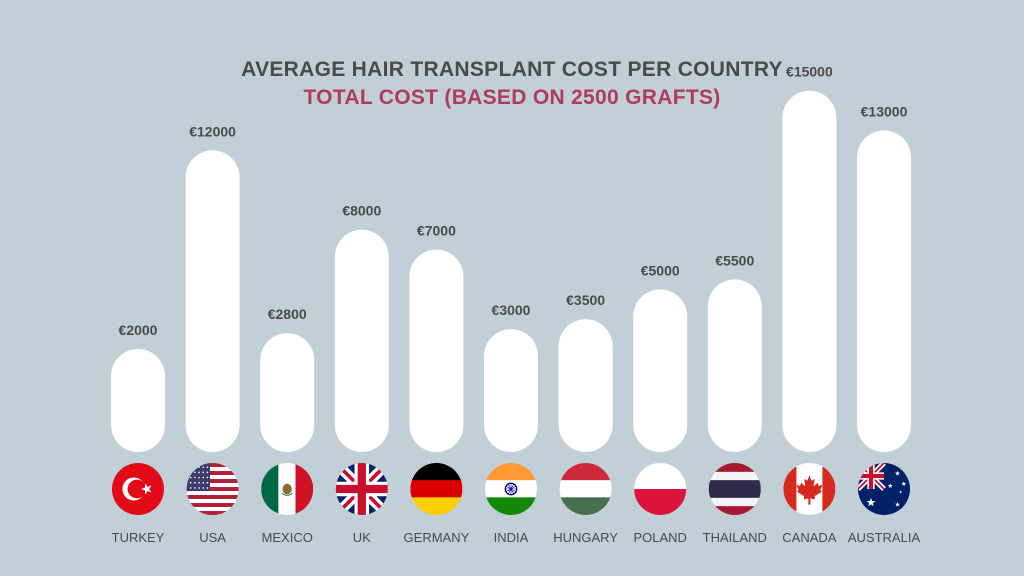 This screenshot has height=576, width=1024. Describe the element at coordinates (884, 537) in the screenshot. I see `category-label-australia: AUSTRALIA` at that location.